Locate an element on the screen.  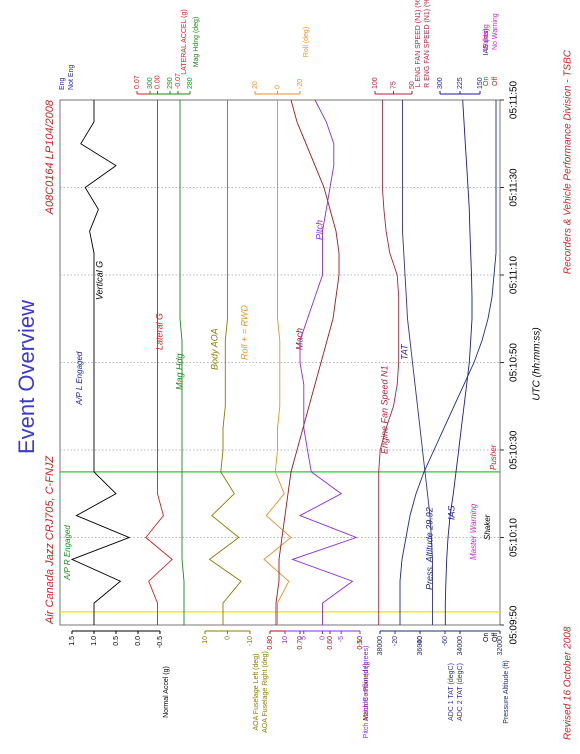
y-axis-label: R ENG FAN SPEED (N1) (%) is located at coordinates (427, 44).